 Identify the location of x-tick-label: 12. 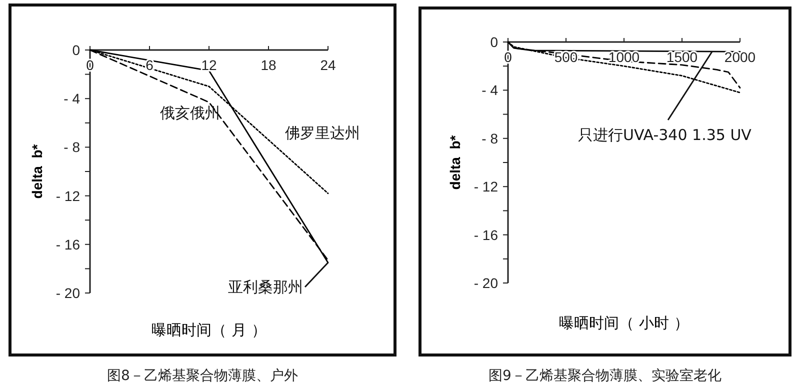
(209, 65).